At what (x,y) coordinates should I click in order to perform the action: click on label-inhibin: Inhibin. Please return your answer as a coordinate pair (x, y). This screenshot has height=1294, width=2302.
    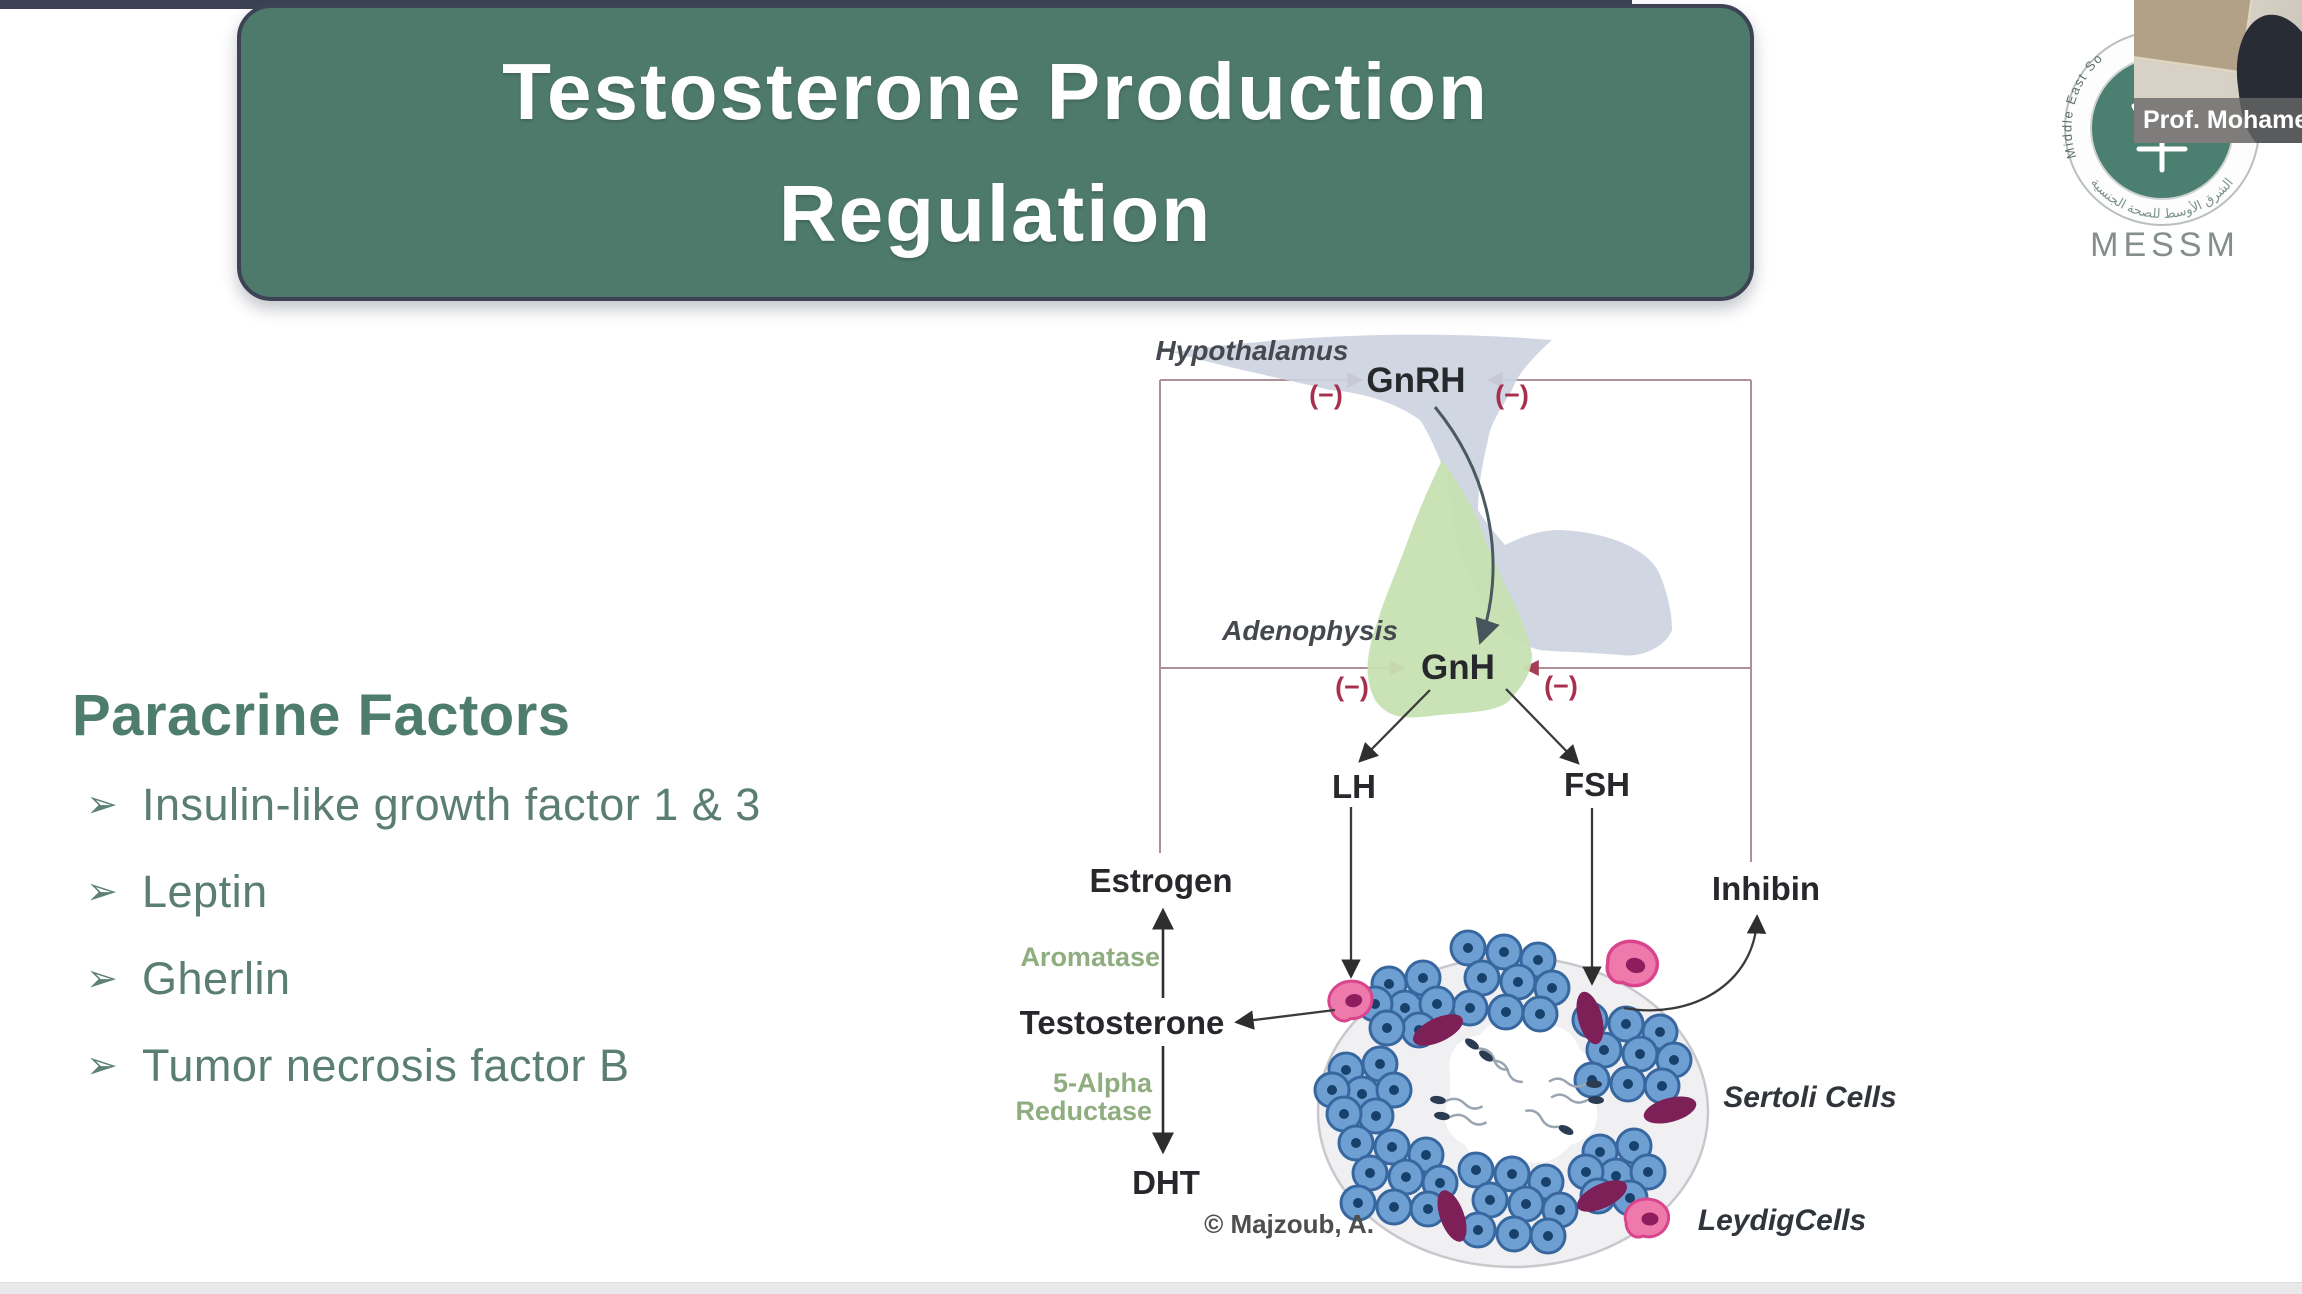
    Looking at the image, I should click on (1766, 888).